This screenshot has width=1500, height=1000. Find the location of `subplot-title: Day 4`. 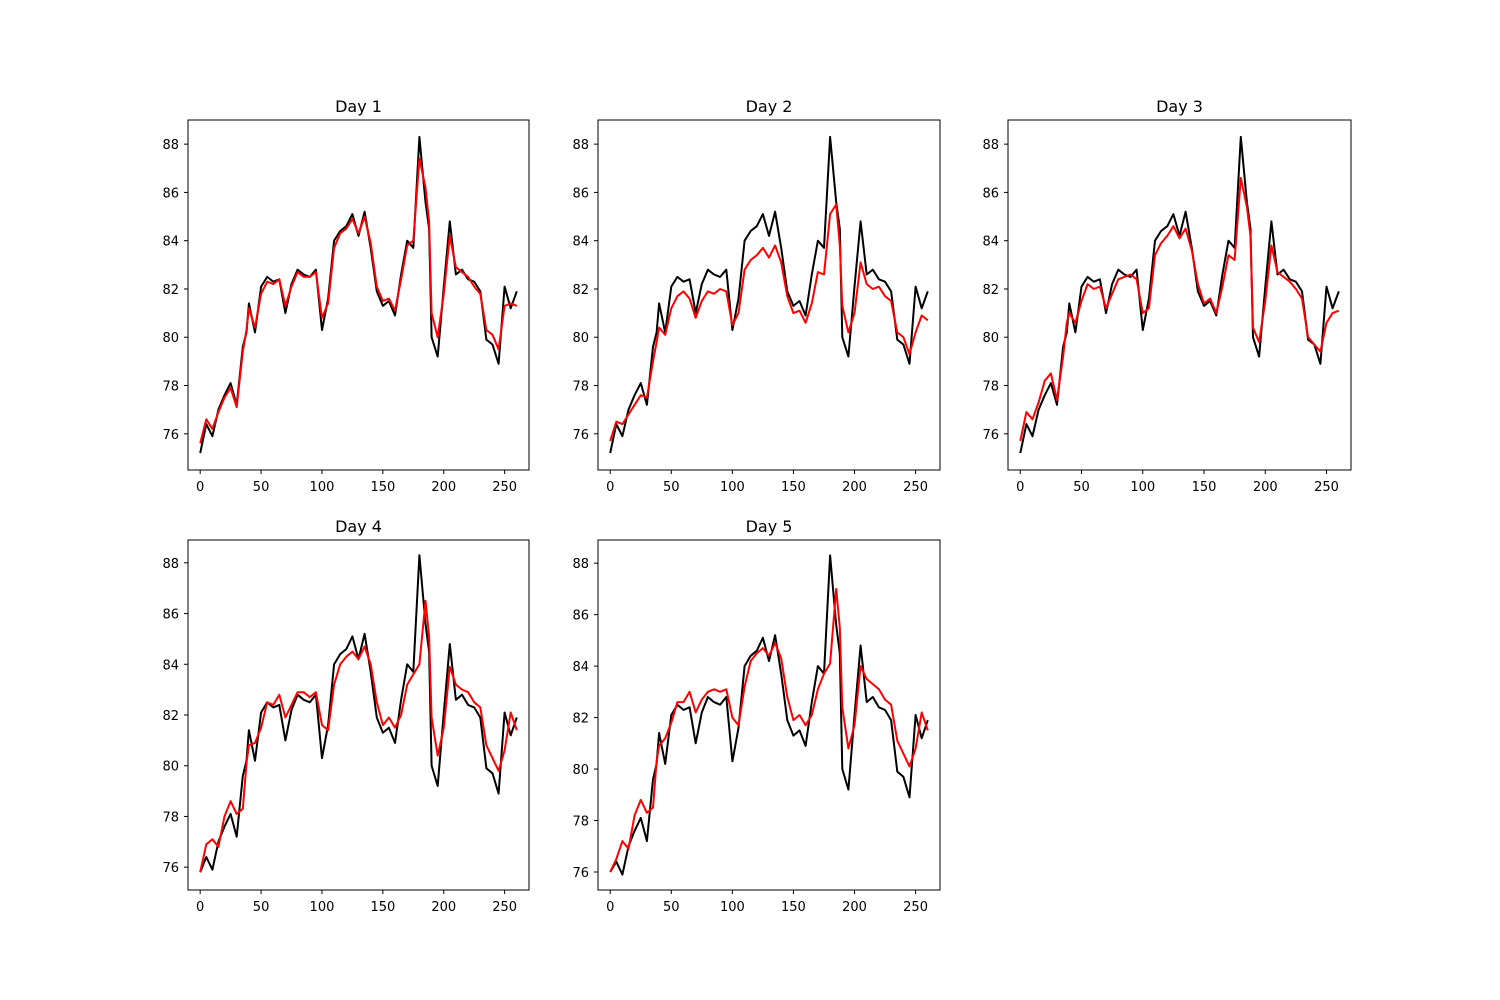

subplot-title: Day 4 is located at coordinates (358, 526).